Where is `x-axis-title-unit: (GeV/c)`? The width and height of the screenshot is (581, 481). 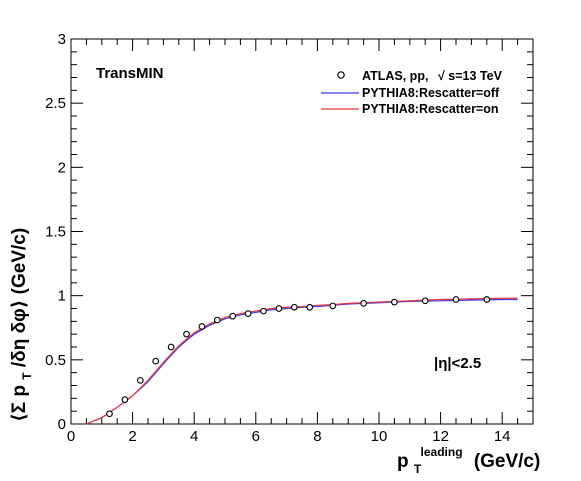 x-axis-title-unit: (GeV/c) is located at coordinates (507, 461).